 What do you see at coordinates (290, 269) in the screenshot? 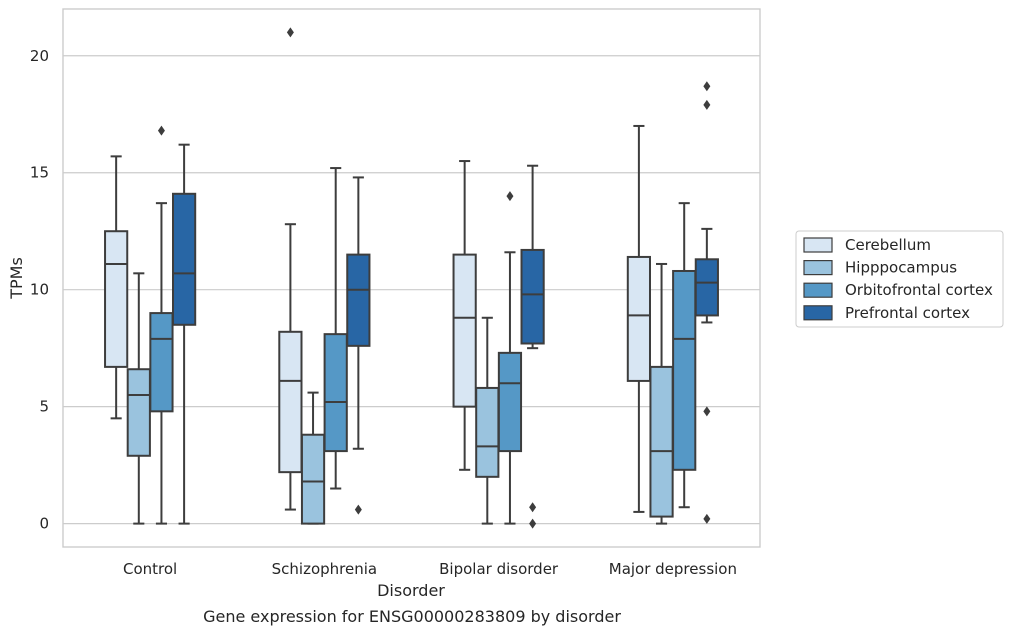
I see `box-cerebellum-schizophrenia` at bounding box center [290, 269].